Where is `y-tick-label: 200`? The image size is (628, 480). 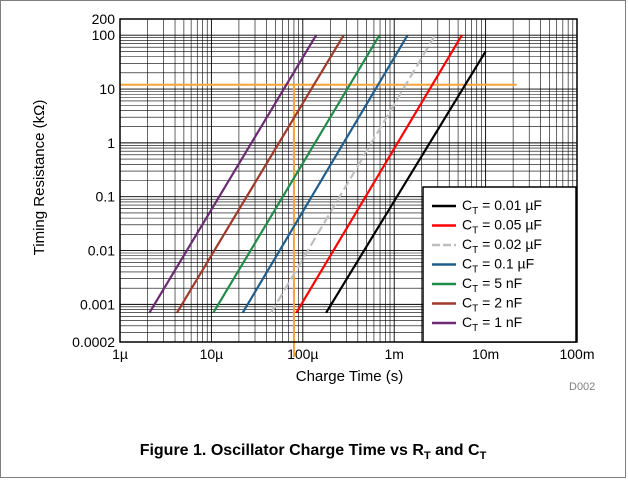
y-tick-label: 200 is located at coordinates (104, 19).